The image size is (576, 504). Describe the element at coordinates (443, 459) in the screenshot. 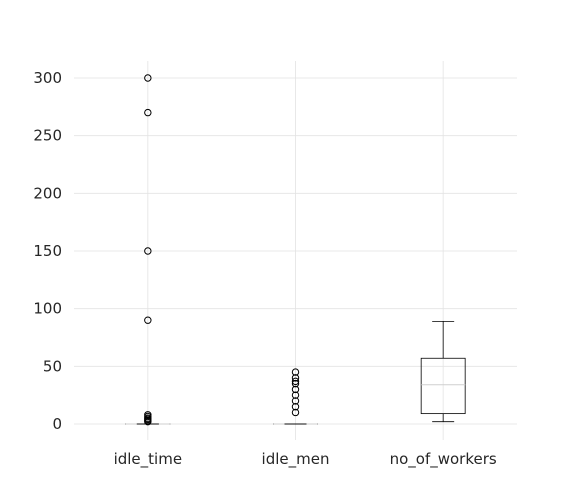

I see `x-tick-label: no_of_workers` at that location.